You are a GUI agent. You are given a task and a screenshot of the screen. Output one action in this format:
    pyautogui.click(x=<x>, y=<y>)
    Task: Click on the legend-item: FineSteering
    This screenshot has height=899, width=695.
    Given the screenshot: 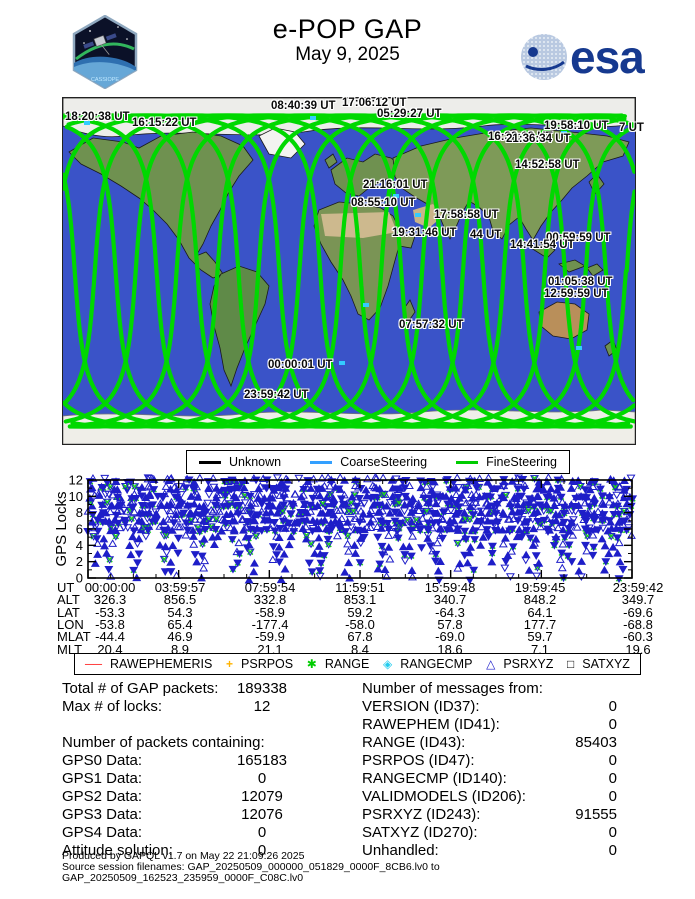 What is the action you would take?
    pyautogui.click(x=506, y=462)
    